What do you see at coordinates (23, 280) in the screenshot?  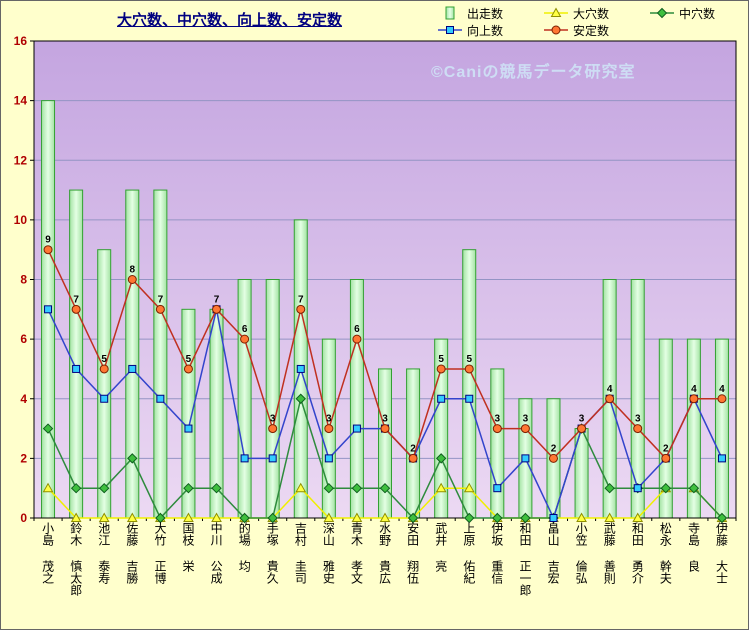 I see `y-tick-label: 8` at bounding box center [23, 280].